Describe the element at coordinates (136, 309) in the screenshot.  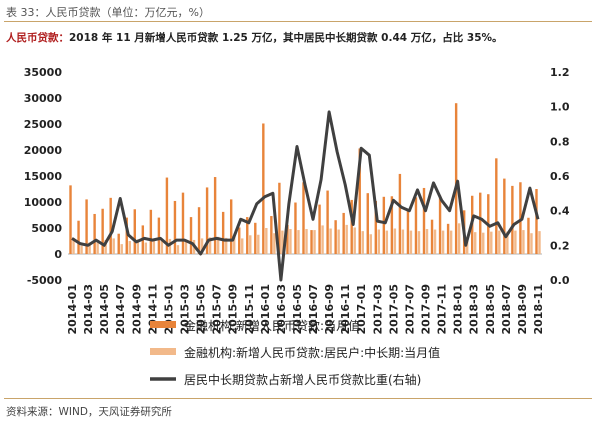
I see `x-tick-label: 2014-09` at that location.